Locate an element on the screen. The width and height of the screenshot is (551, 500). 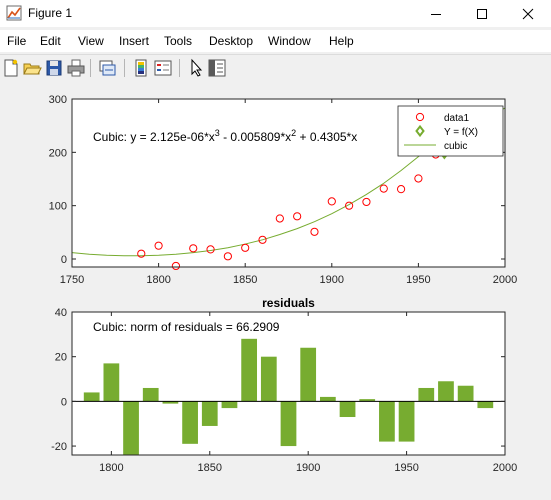
save-icon is located at coordinates (54, 68).